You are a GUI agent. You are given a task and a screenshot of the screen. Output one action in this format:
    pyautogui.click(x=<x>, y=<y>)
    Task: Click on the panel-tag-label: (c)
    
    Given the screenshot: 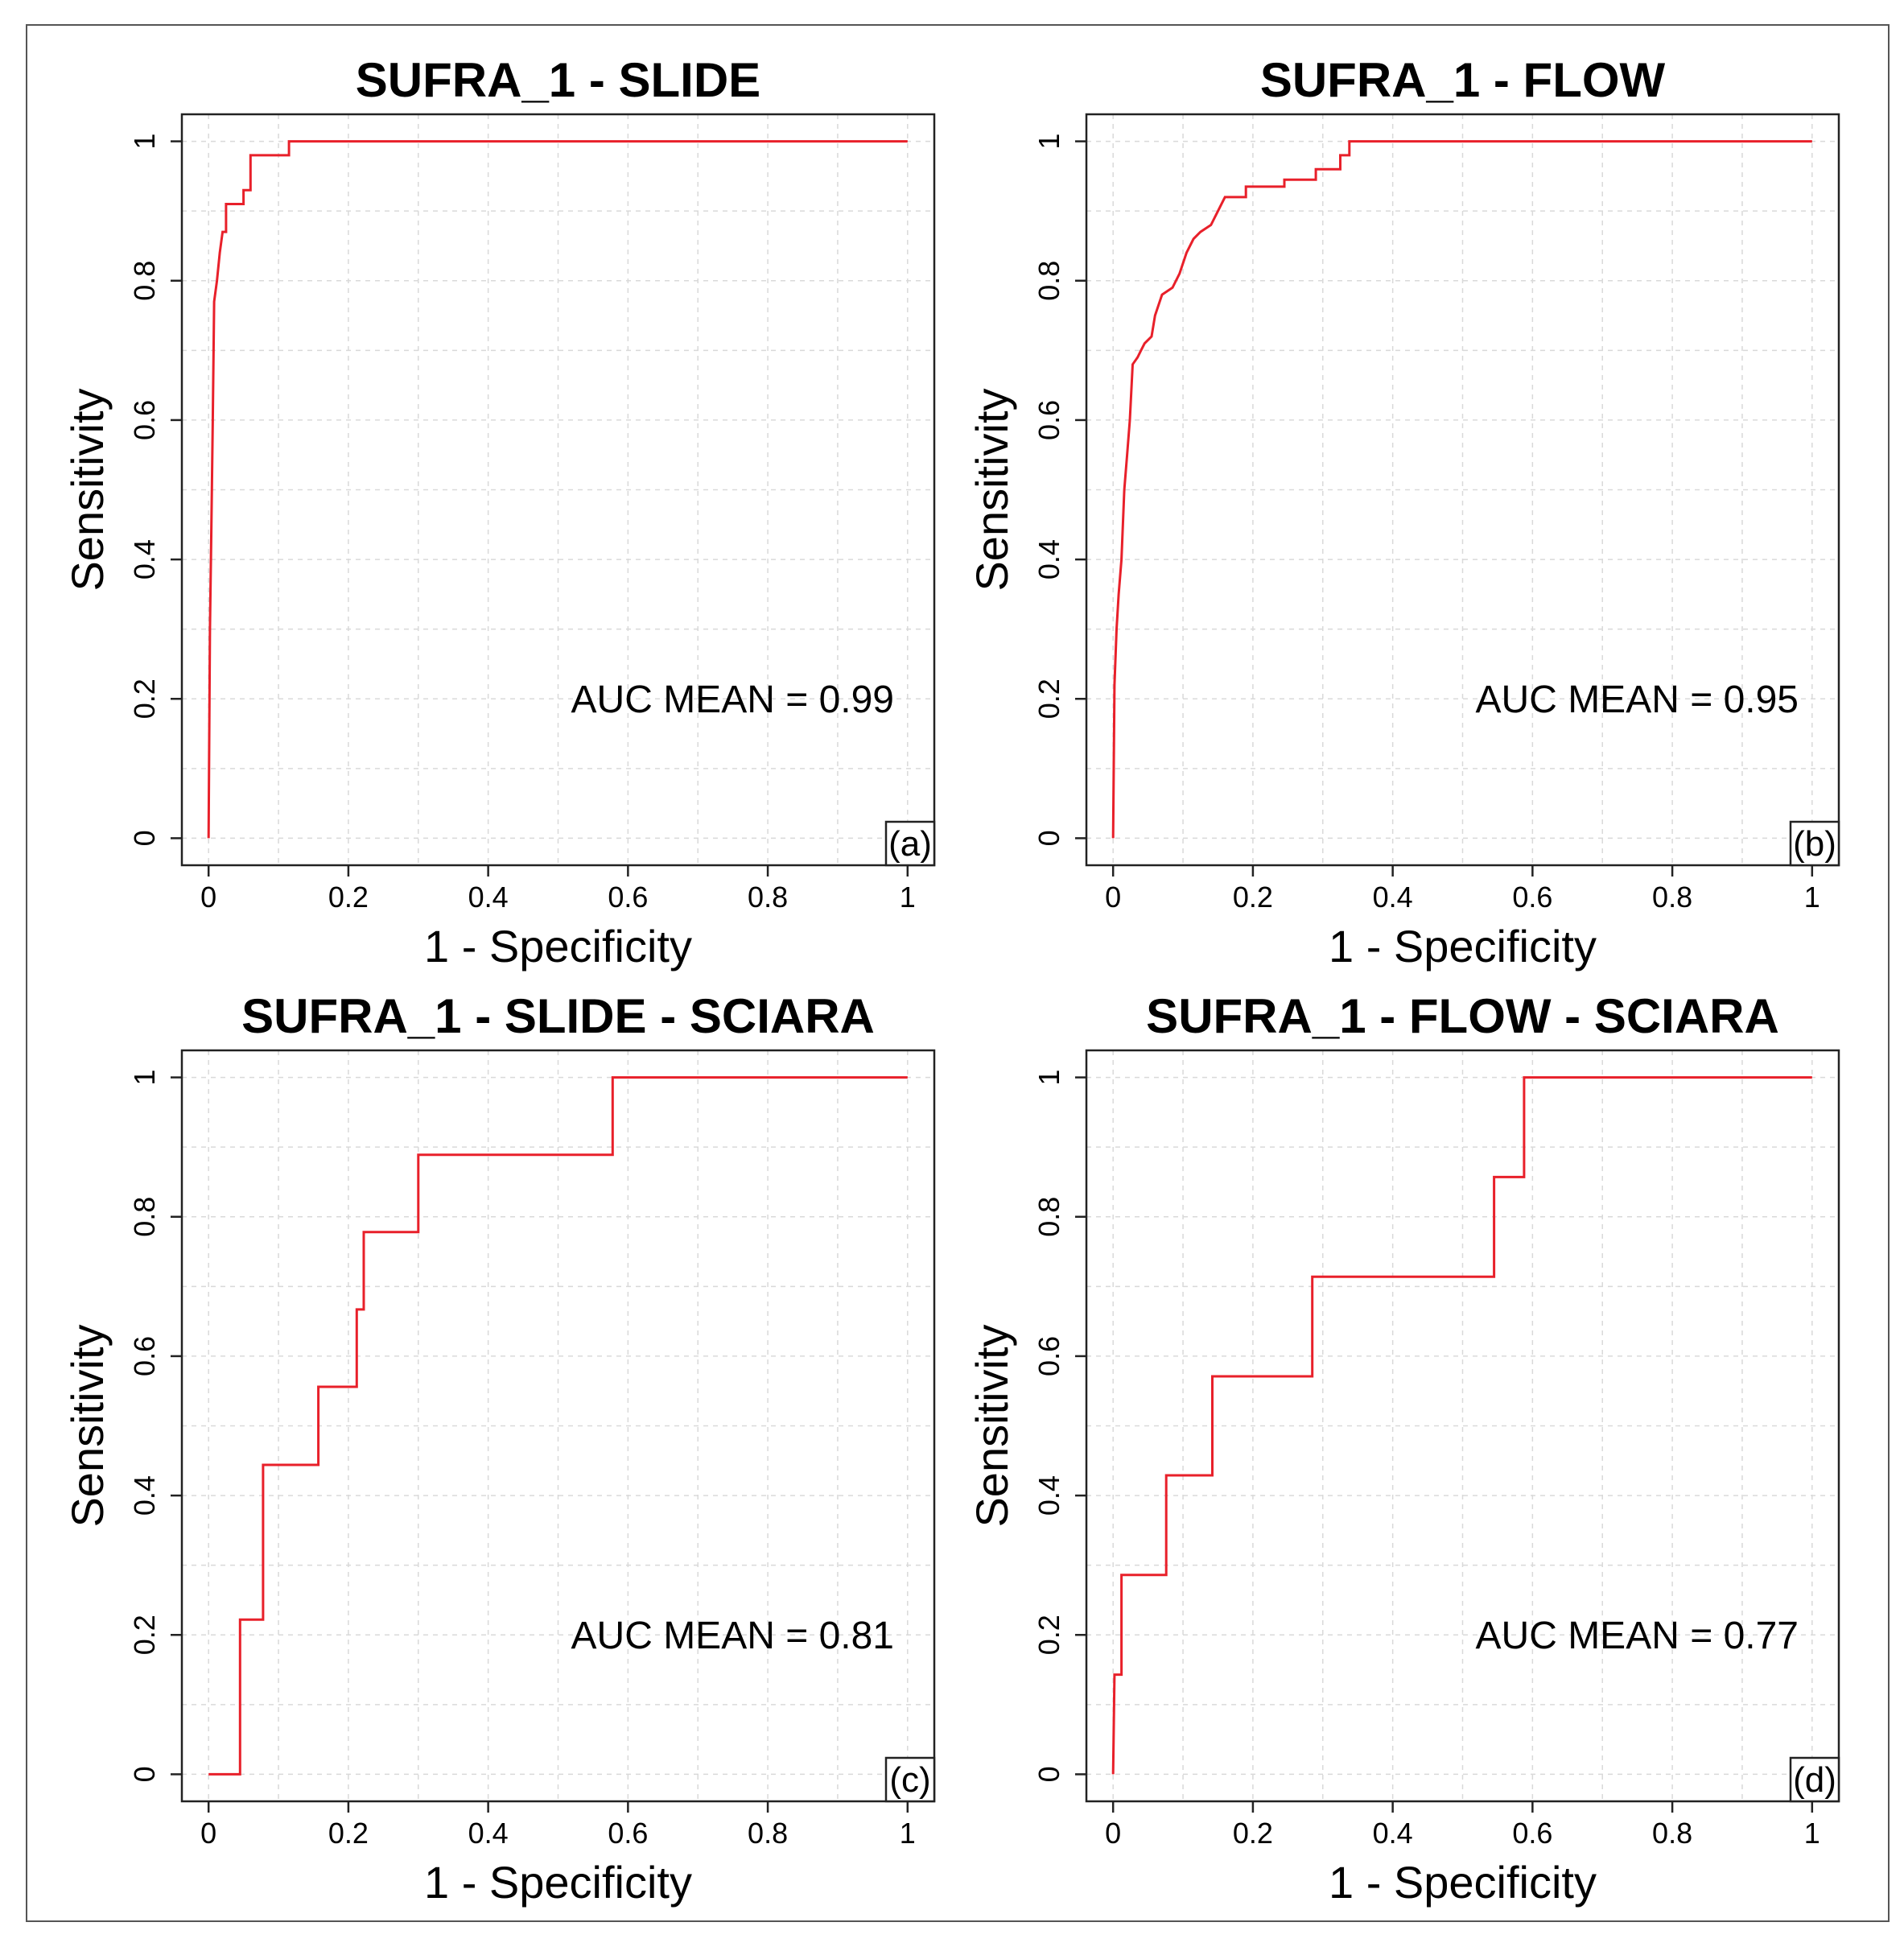 What is the action you would take?
    pyautogui.click(x=909, y=1780)
    